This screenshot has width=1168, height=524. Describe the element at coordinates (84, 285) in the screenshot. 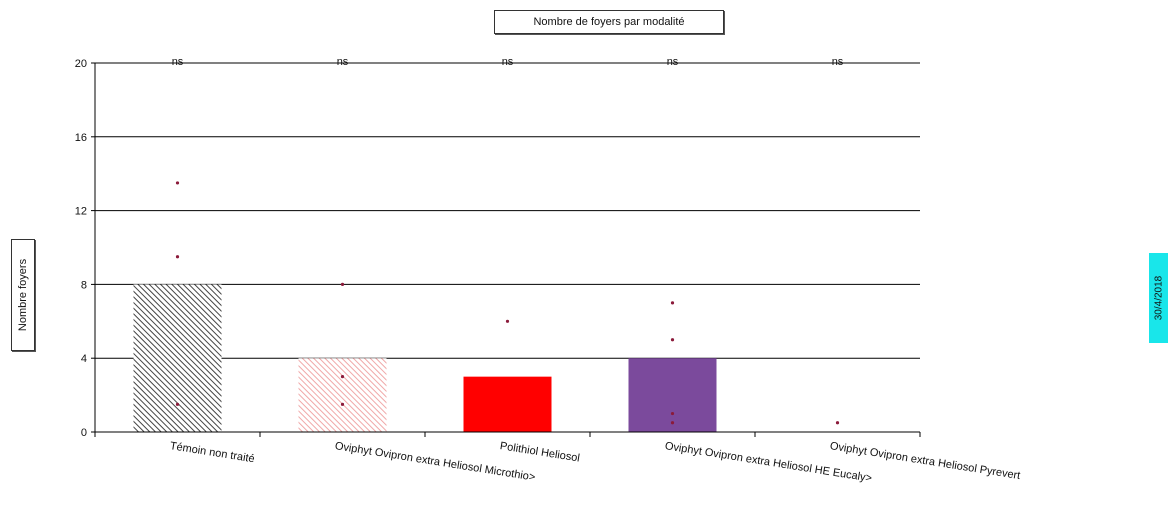

I see `y-tick-label: 8` at that location.